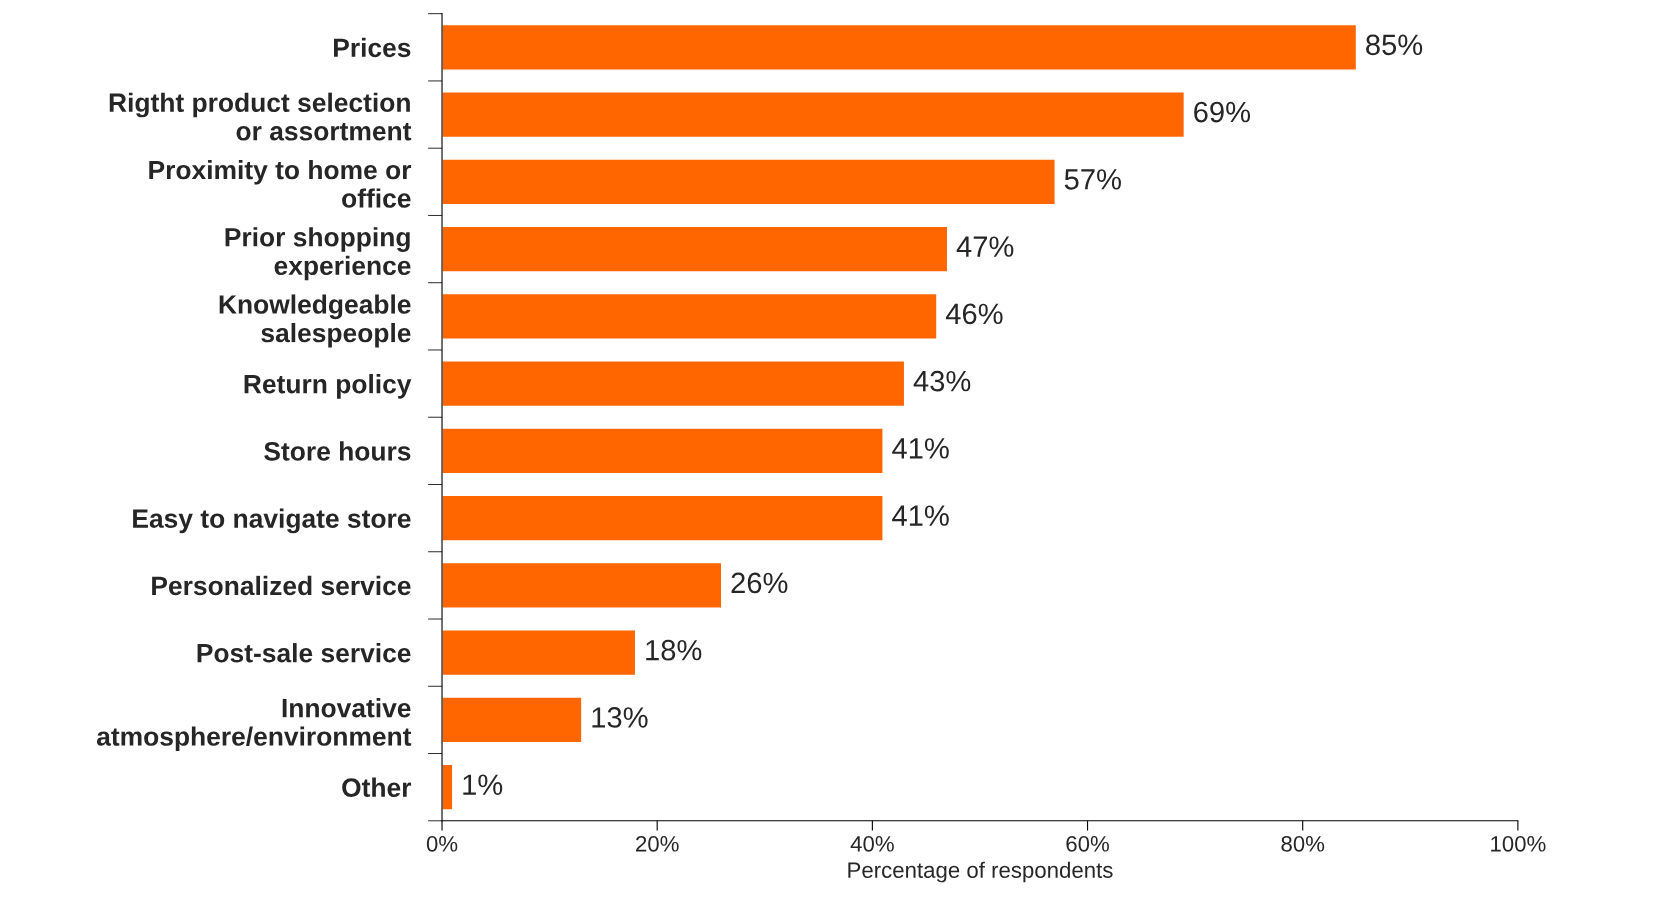 The image size is (1668, 912). What do you see at coordinates (942, 381) in the screenshot?
I see `data-label: 43%` at bounding box center [942, 381].